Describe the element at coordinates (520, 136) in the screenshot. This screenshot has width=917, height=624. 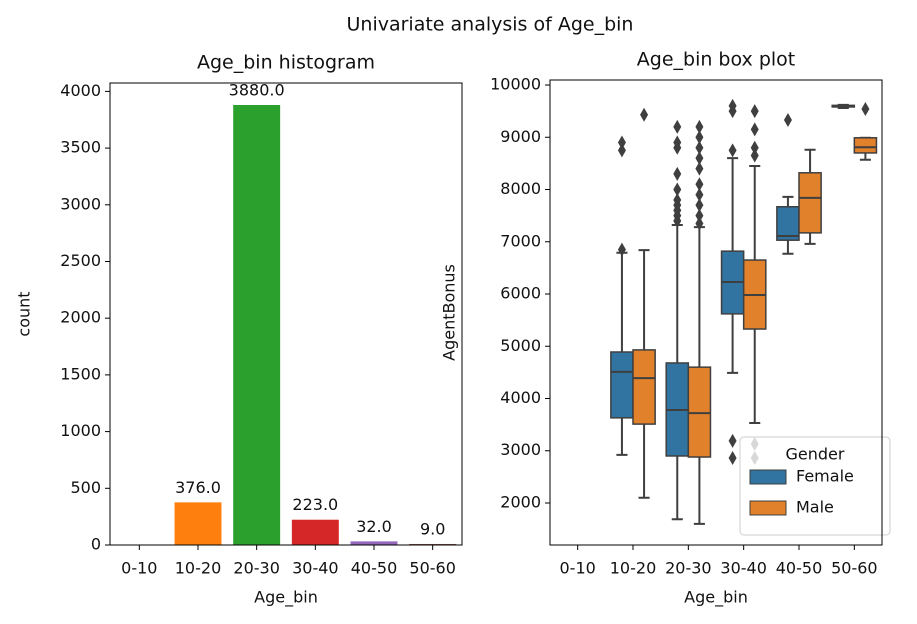
I see `y-tick-label: 9000` at that location.